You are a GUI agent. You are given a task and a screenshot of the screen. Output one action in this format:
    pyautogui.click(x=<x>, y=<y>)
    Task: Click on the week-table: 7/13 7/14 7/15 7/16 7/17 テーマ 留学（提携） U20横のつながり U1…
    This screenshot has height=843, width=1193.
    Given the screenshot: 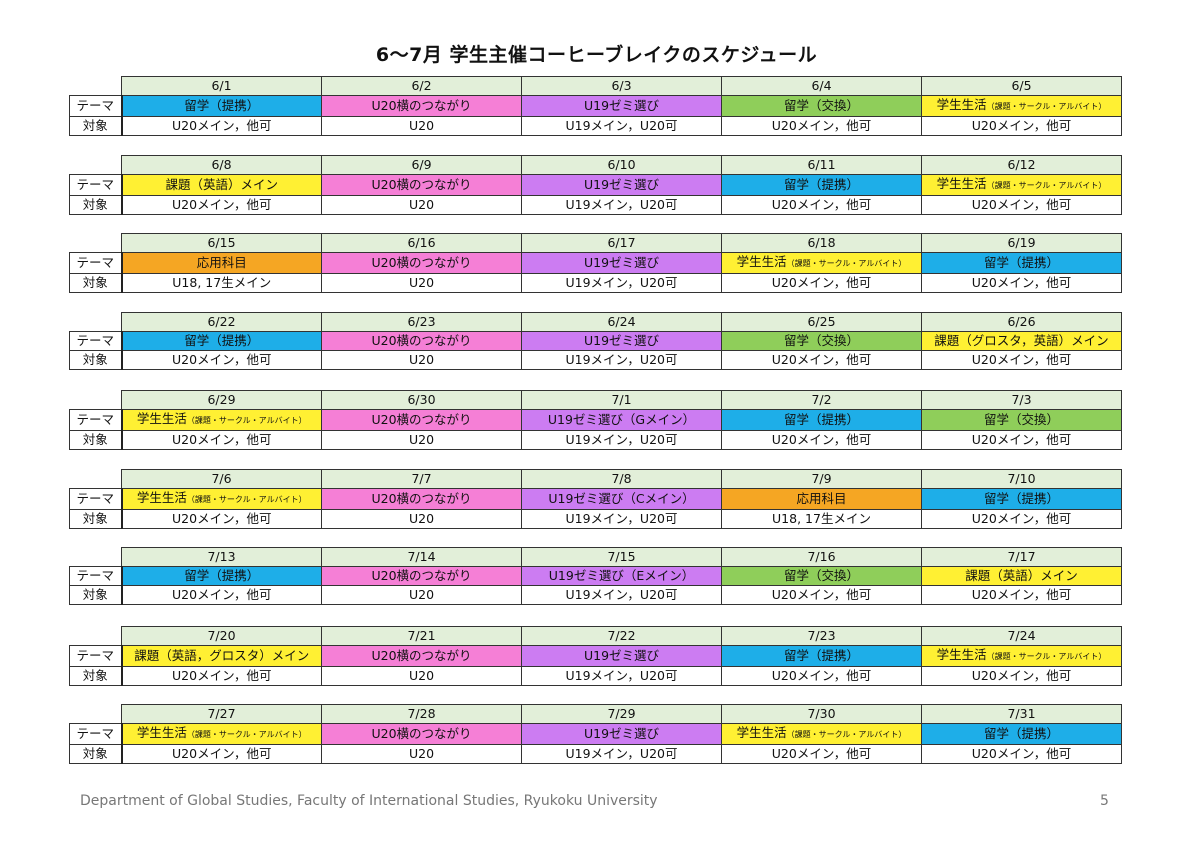 What is the action you would take?
    pyautogui.click(x=595, y=576)
    